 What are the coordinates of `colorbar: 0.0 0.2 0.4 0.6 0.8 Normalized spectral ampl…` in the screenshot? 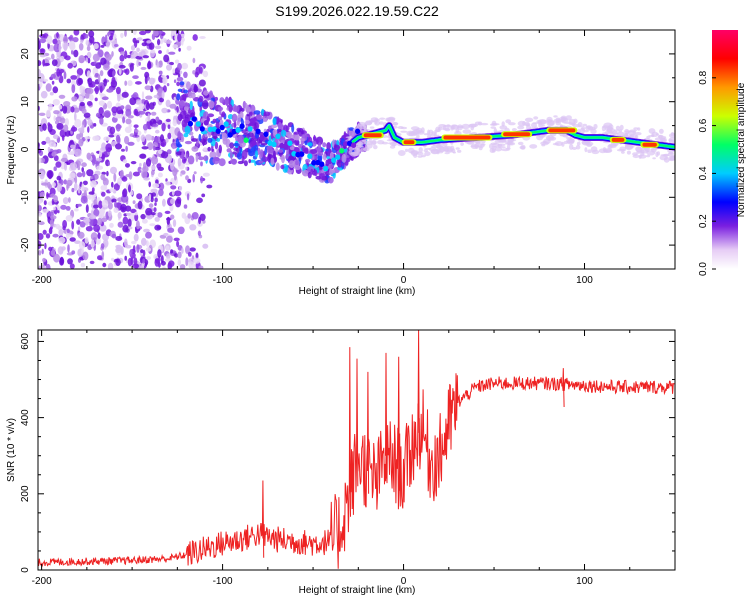 It's located at (722, 153).